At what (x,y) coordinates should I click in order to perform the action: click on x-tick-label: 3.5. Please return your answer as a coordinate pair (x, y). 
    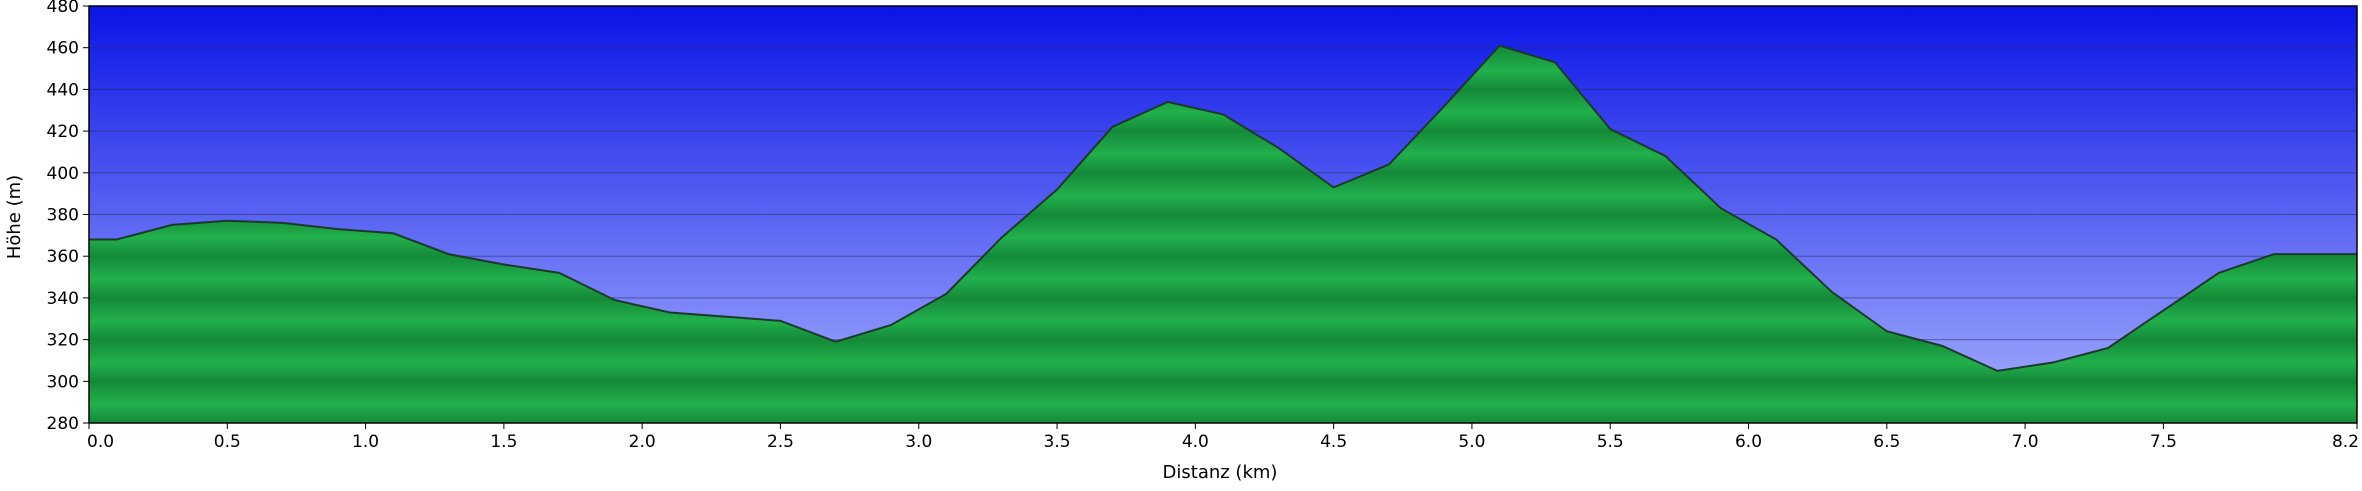
    Looking at the image, I should click on (1057, 442).